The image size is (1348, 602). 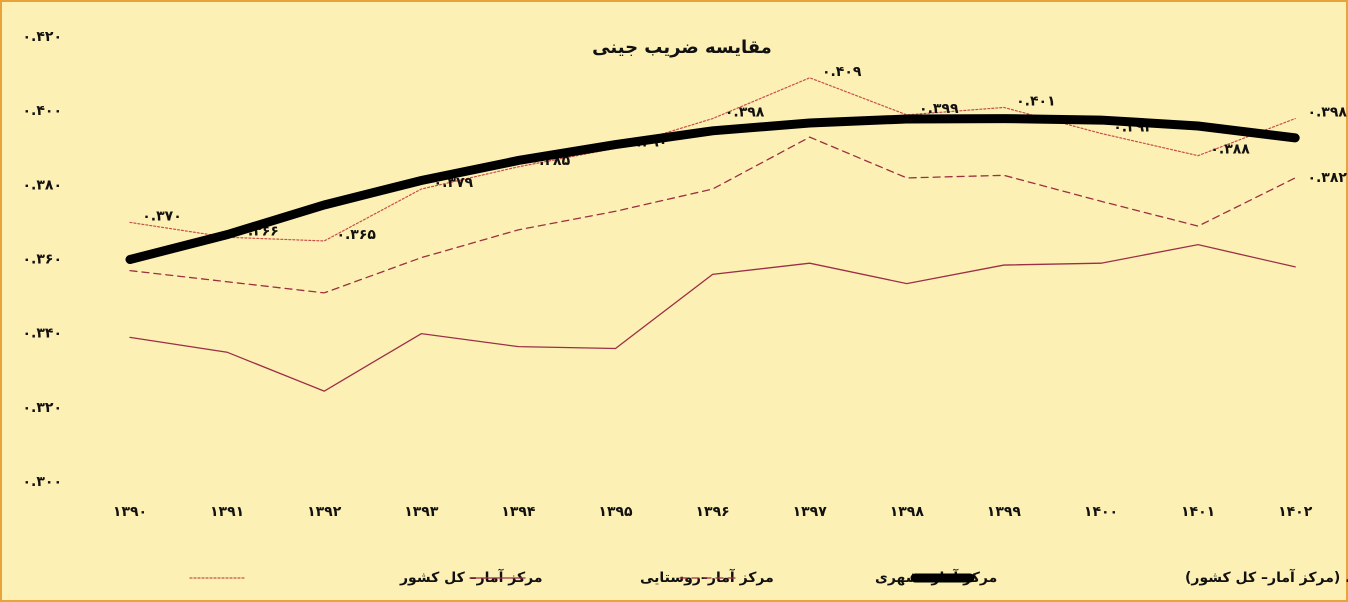 What do you see at coordinates (130, 512) in the screenshot?
I see `x-tick-label: ۱۳۹۰` at bounding box center [130, 512].